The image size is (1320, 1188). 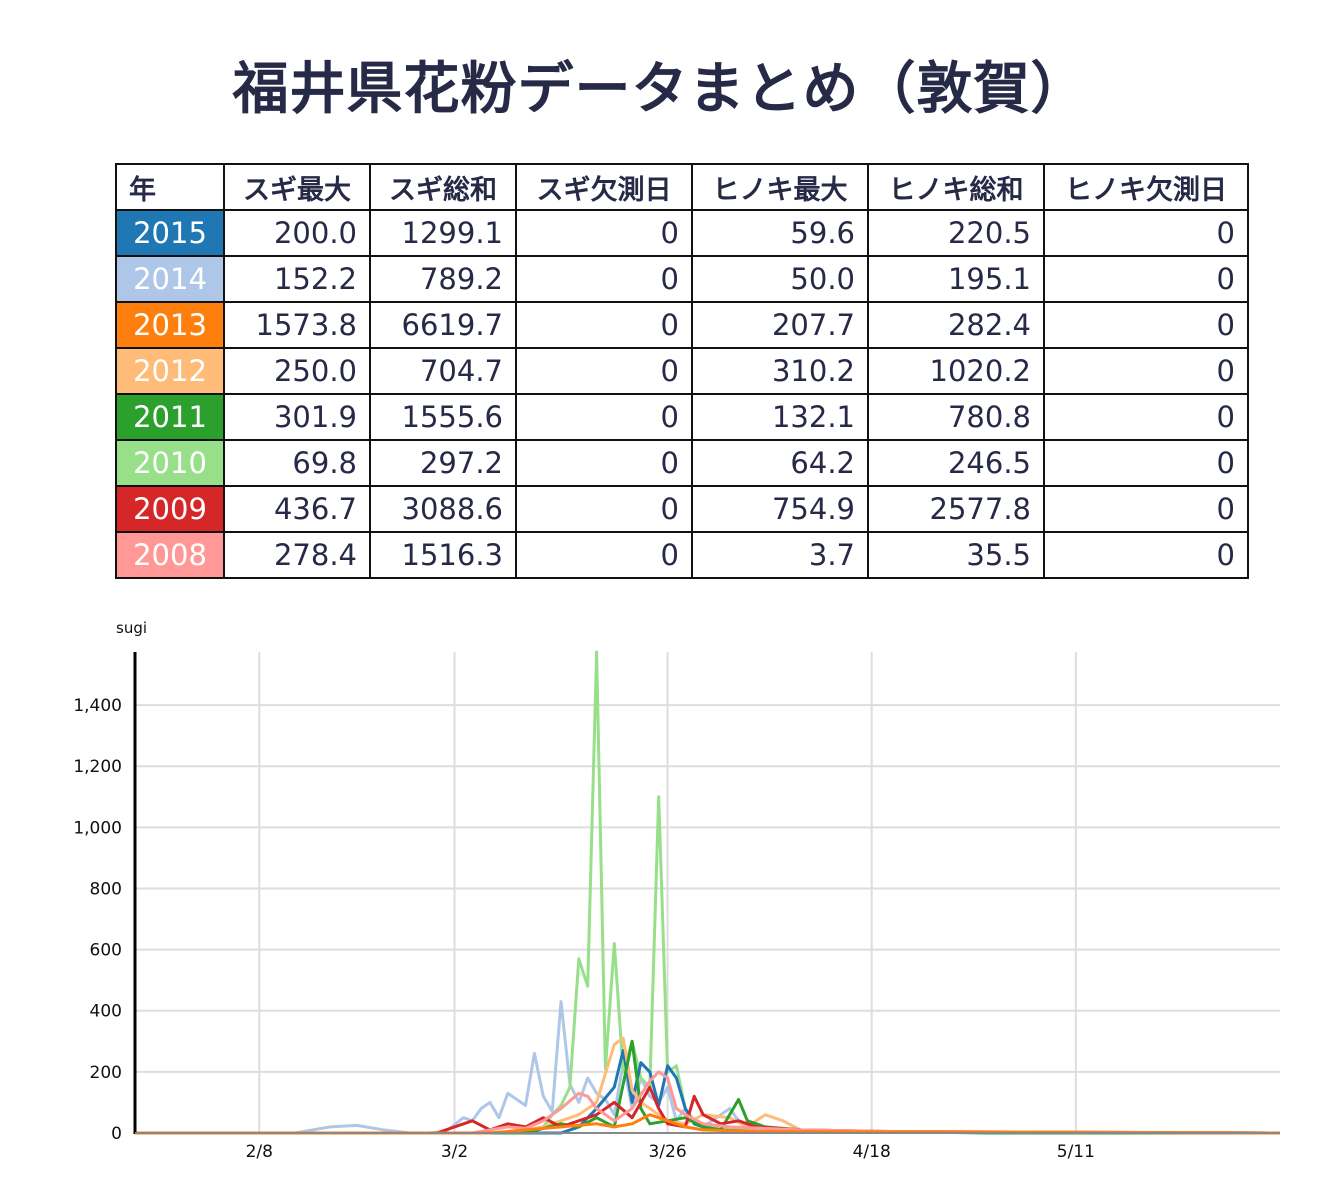 I want to click on y-tick-label: 0, so click(x=116, y=1134).